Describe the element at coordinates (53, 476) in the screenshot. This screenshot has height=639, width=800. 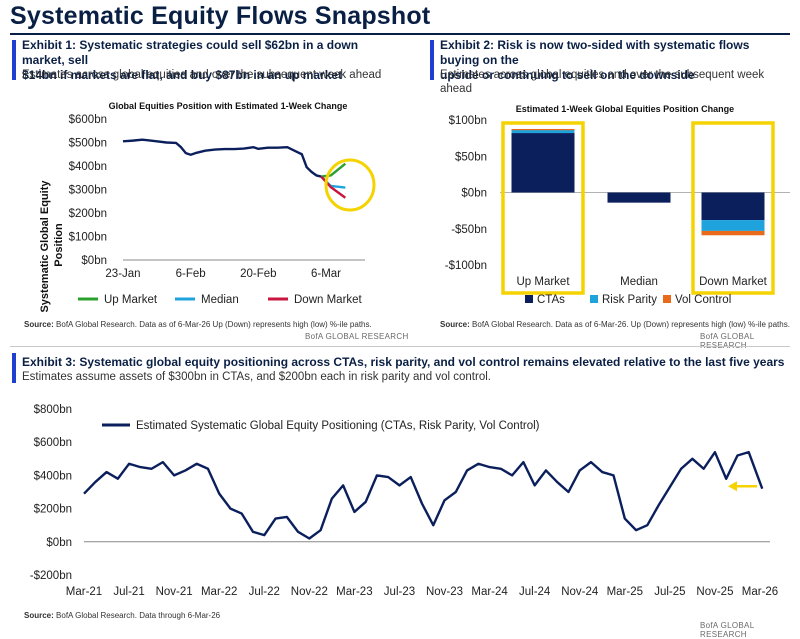
I see `chart3-y-tick-label: $400bn` at that location.